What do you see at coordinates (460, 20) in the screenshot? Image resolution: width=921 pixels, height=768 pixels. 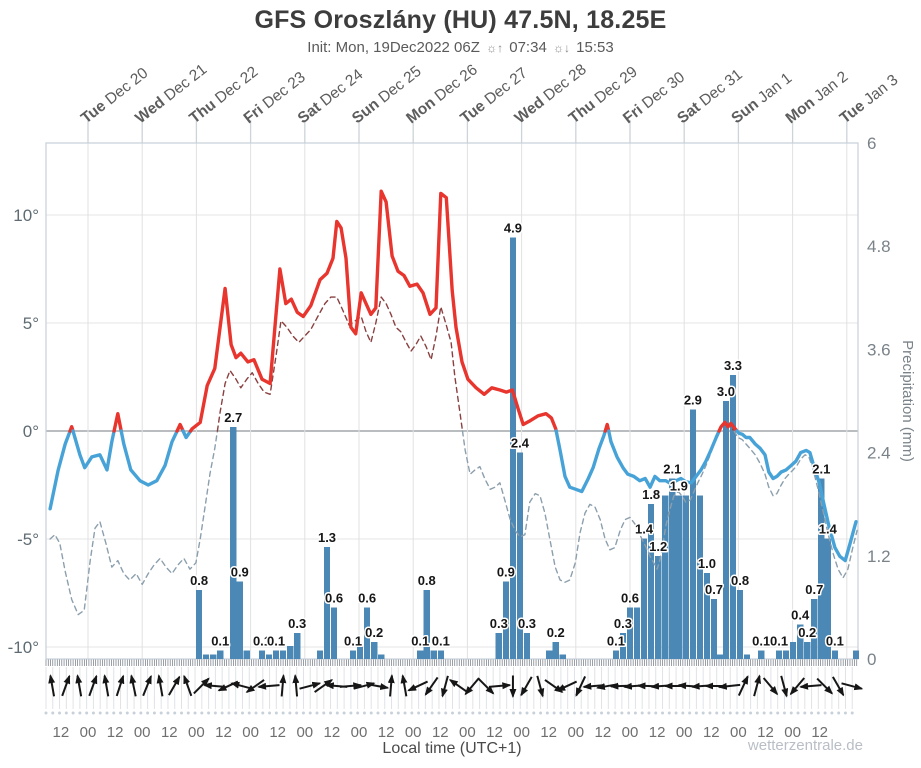 I see `page-title: GFS Oroszlány (HU) 47.5N, 18.25E` at bounding box center [460, 20].